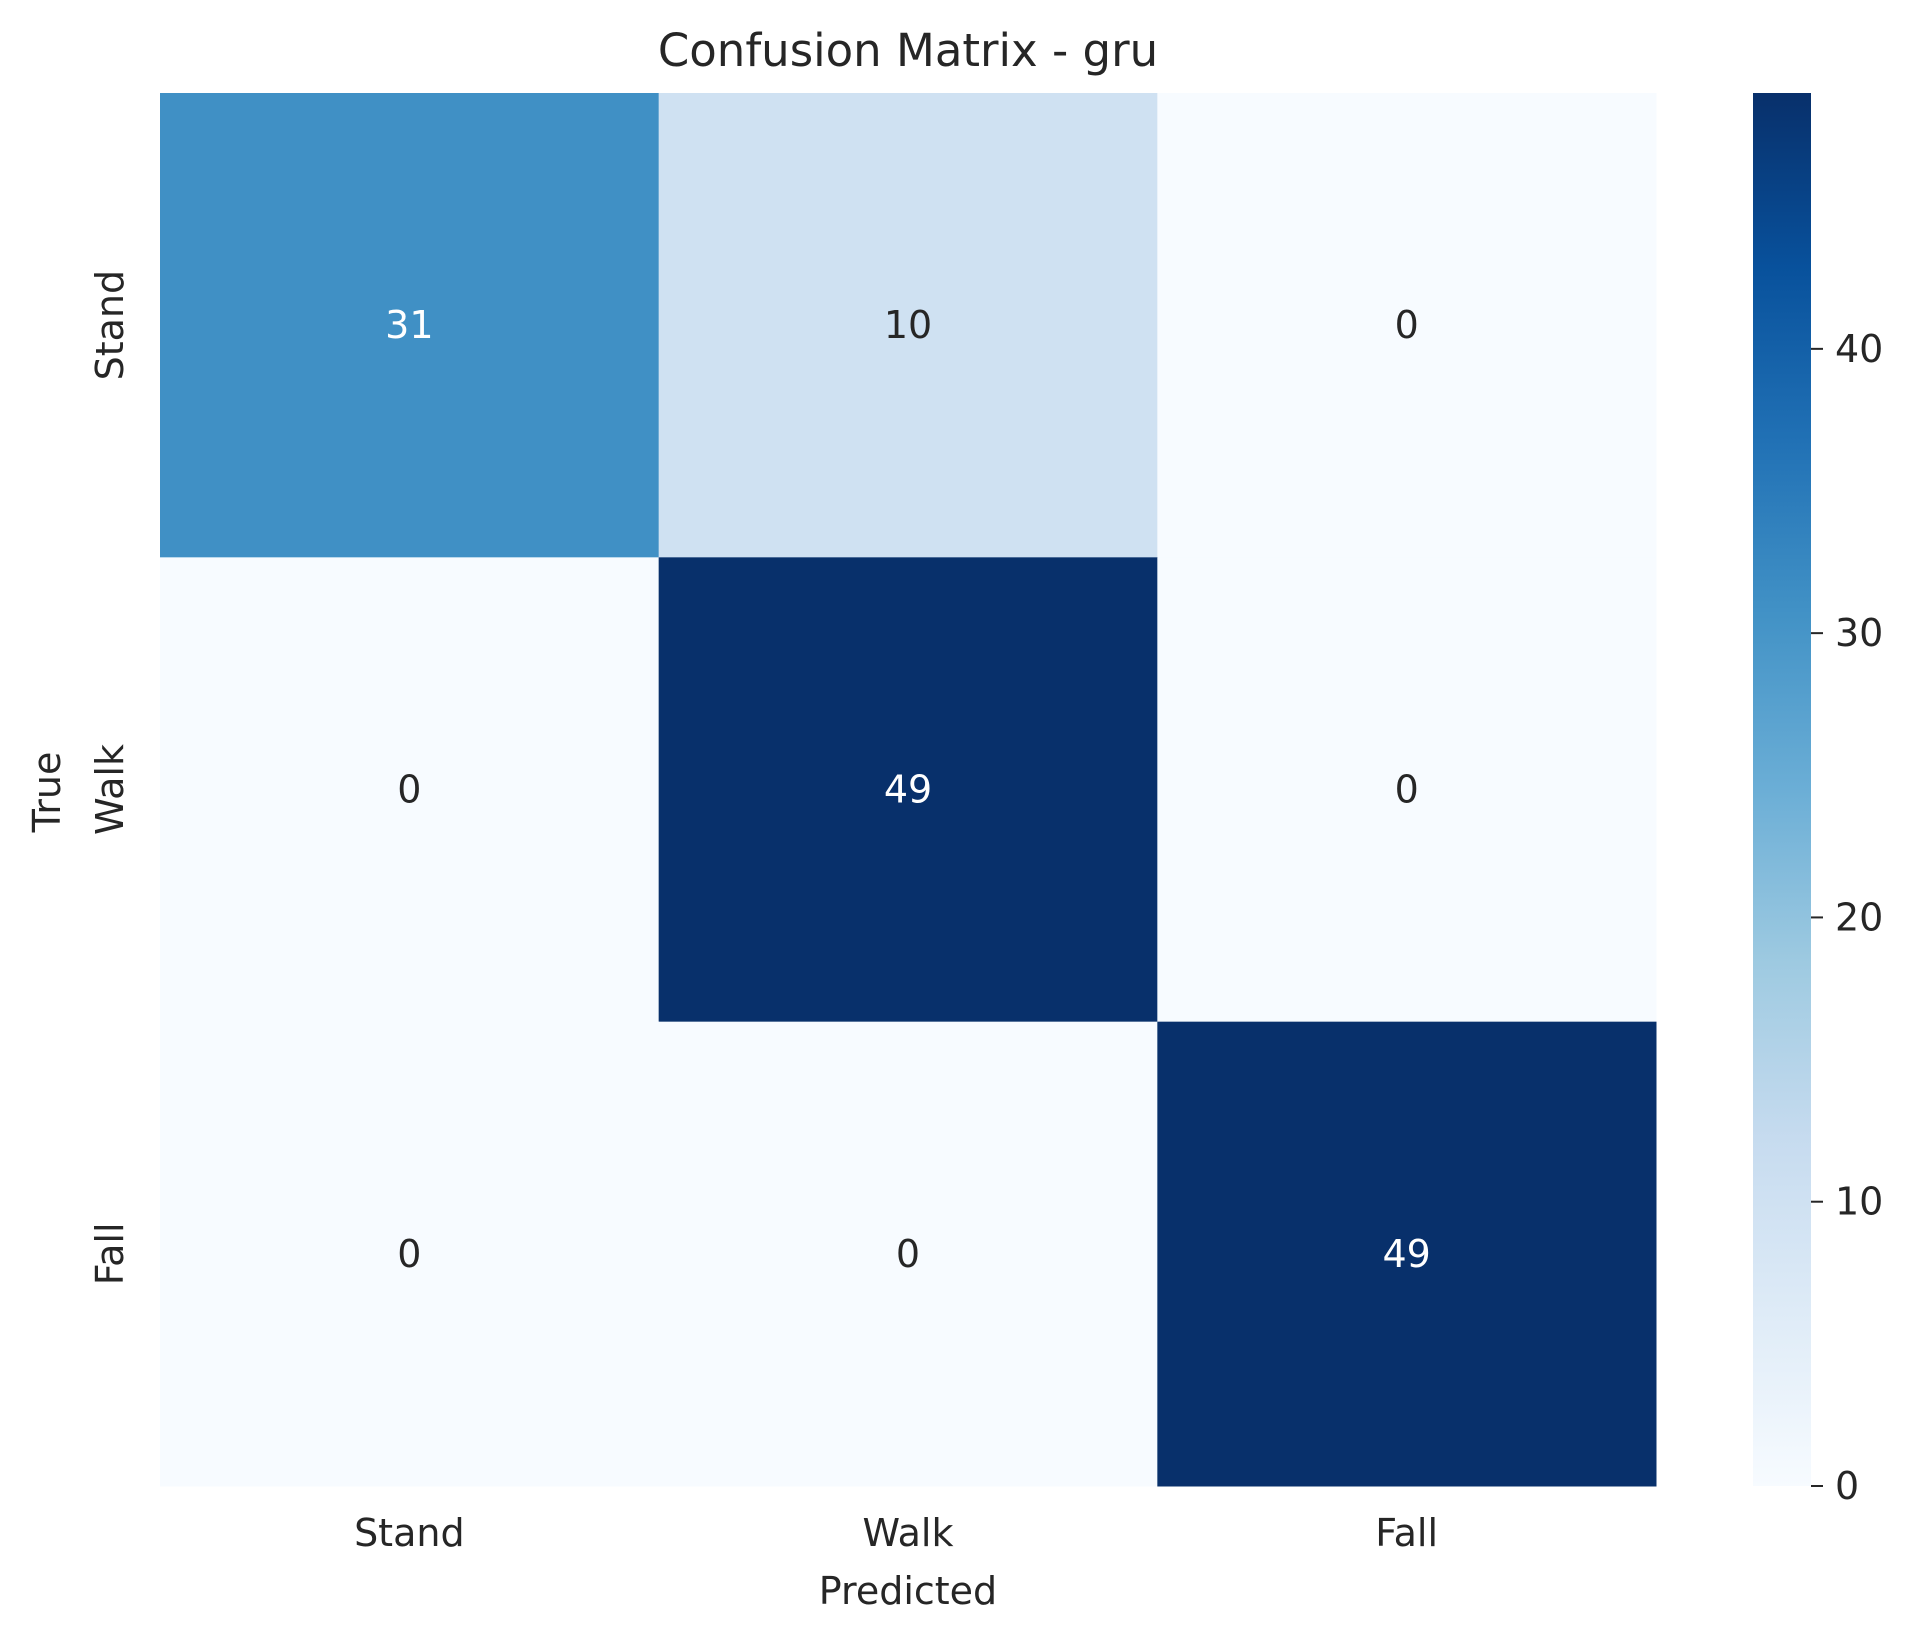 This screenshot has height=1638, width=1922. Describe the element at coordinates (908, 50) in the screenshot. I see `chart-title: Confusion Matrix - gru` at that location.